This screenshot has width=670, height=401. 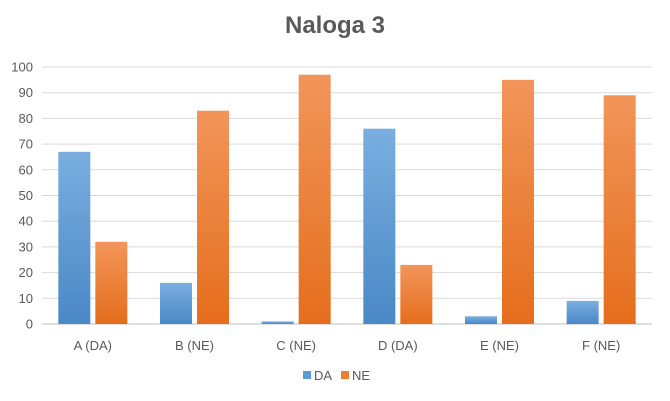 I want to click on legend-label-ne: NE, so click(x=361, y=375).